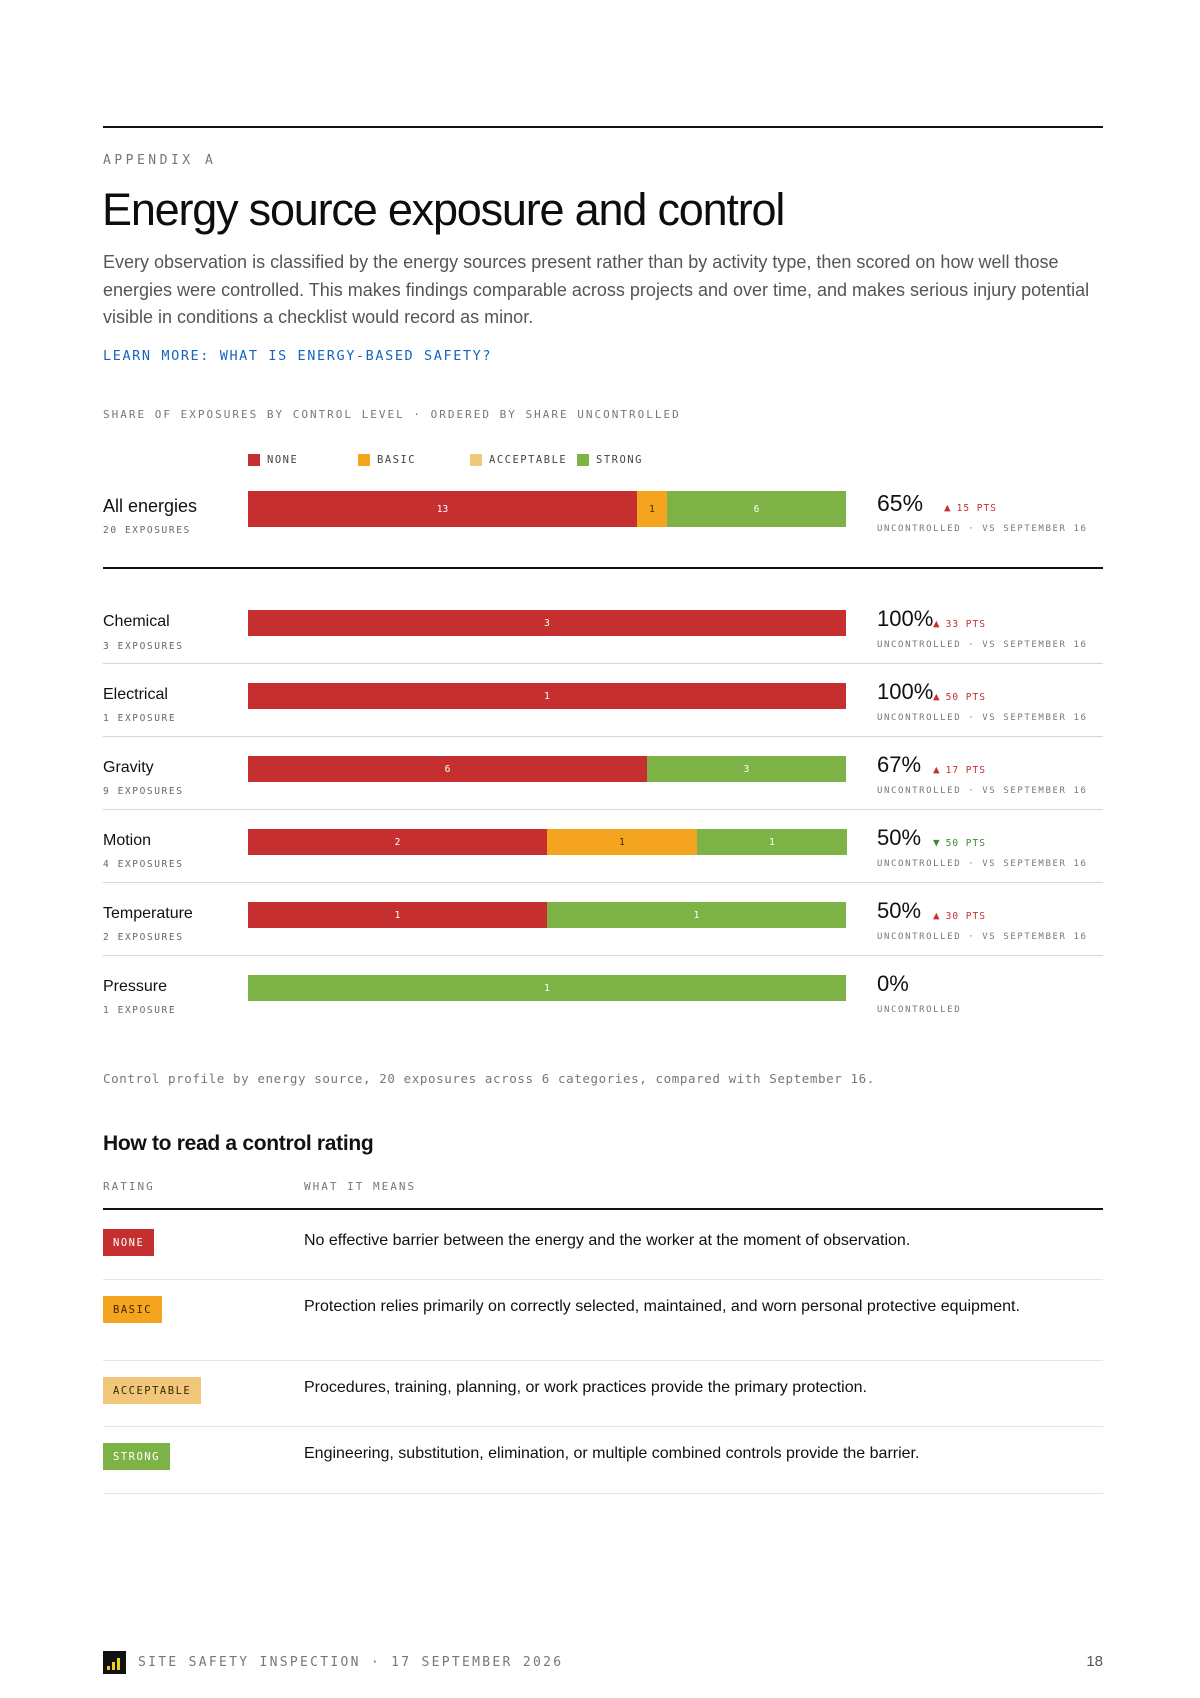  What do you see at coordinates (148, 913) in the screenshot?
I see `row-name-temperature: Temperature` at bounding box center [148, 913].